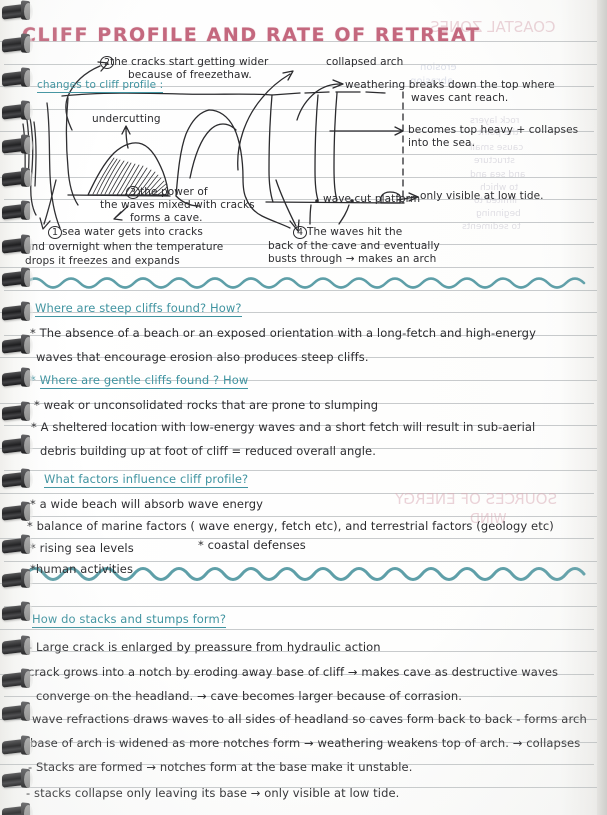 This screenshot has width=607, height=815. I want to click on label-step4-line1: The waves hit the, so click(355, 232).